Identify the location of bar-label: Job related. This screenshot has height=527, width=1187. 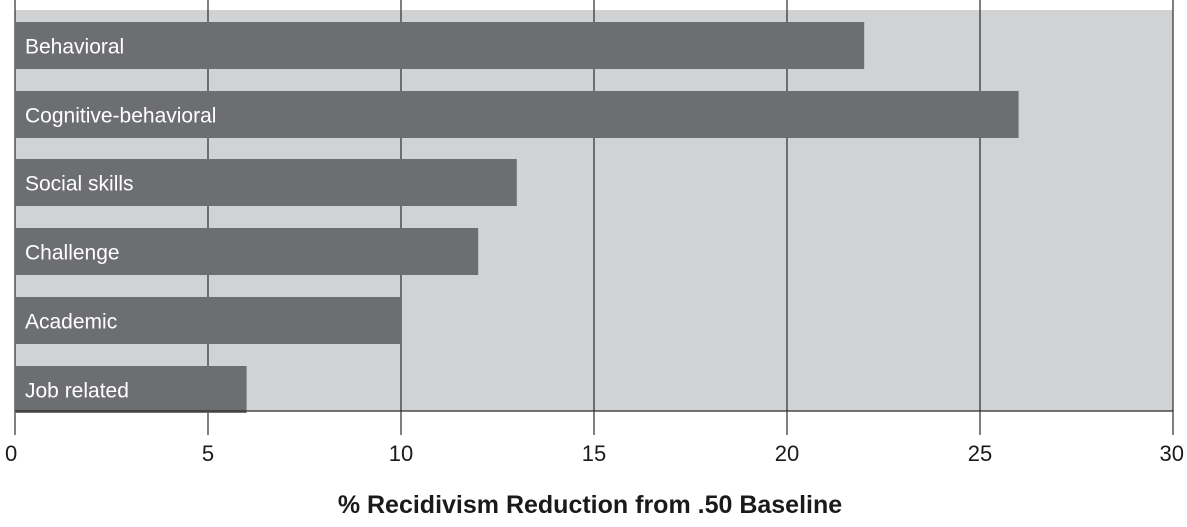
(77, 391).